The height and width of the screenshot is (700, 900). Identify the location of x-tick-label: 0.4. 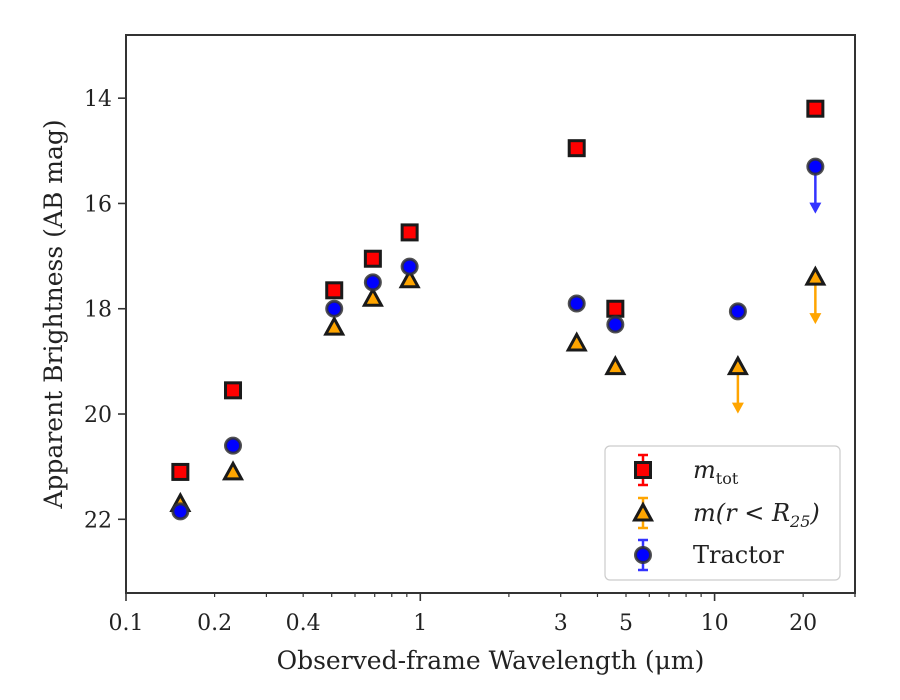
(303, 623).